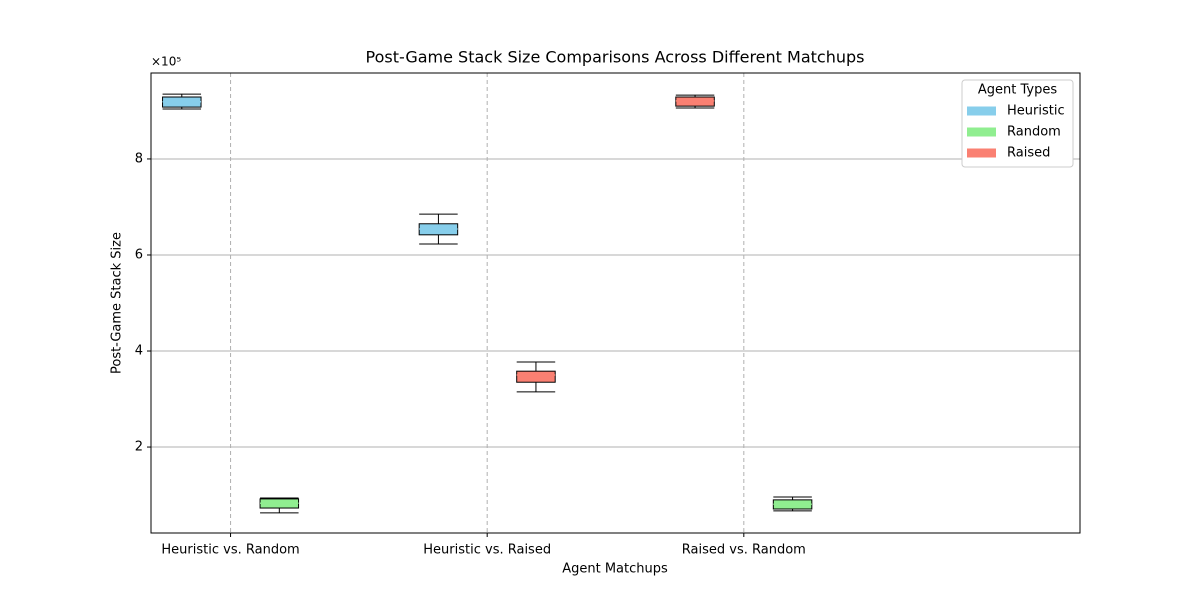 This screenshot has height=604, width=1200. What do you see at coordinates (139, 351) in the screenshot?
I see `y-tick-label: 4` at bounding box center [139, 351].